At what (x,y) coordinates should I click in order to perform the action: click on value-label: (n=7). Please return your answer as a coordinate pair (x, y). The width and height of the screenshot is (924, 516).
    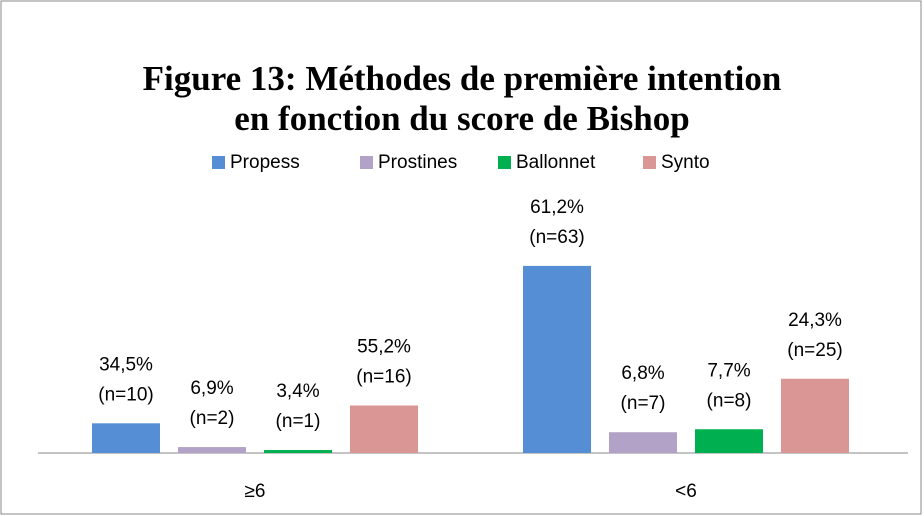
    Looking at the image, I should click on (643, 403).